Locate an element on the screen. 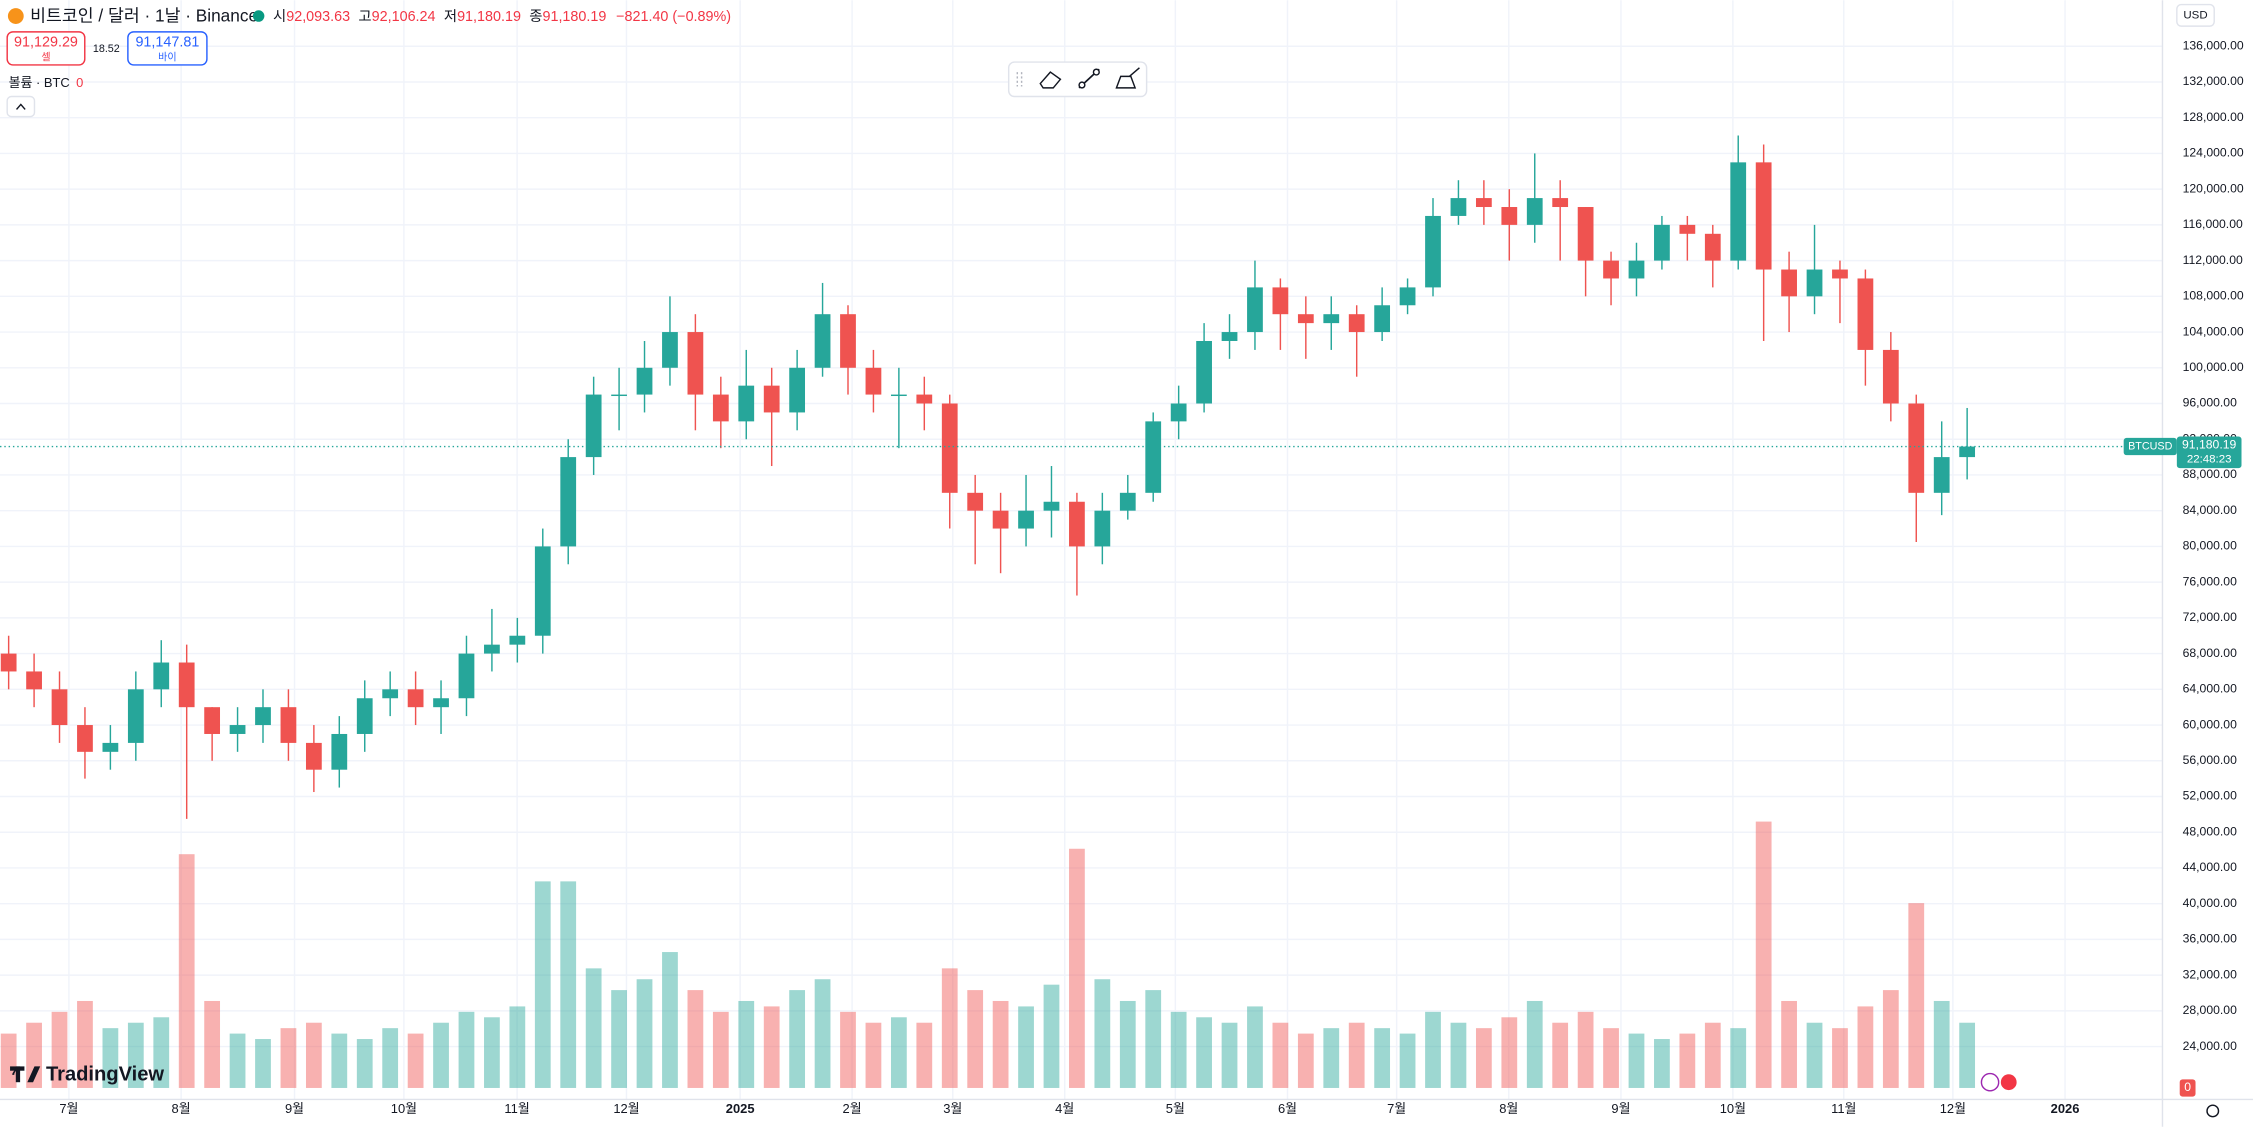  x-tick-label: 8월 is located at coordinates (1508, 1108).